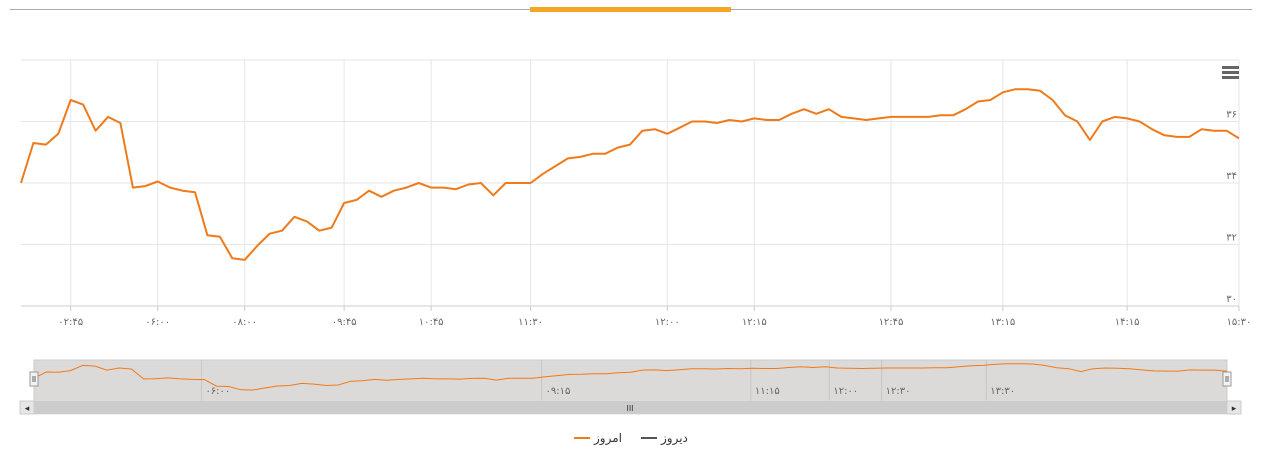  Describe the element at coordinates (1231, 238) in the screenshot. I see `y-tick-label: ۳۲` at that location.